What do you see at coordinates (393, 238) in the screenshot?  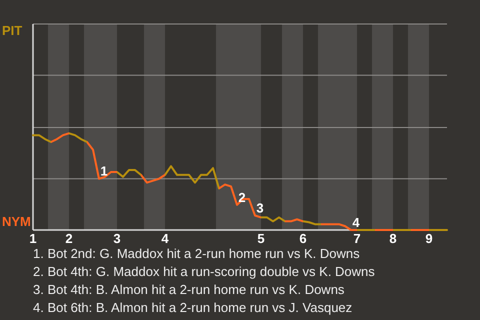 I see `x-tick-label: 8` at bounding box center [393, 238].